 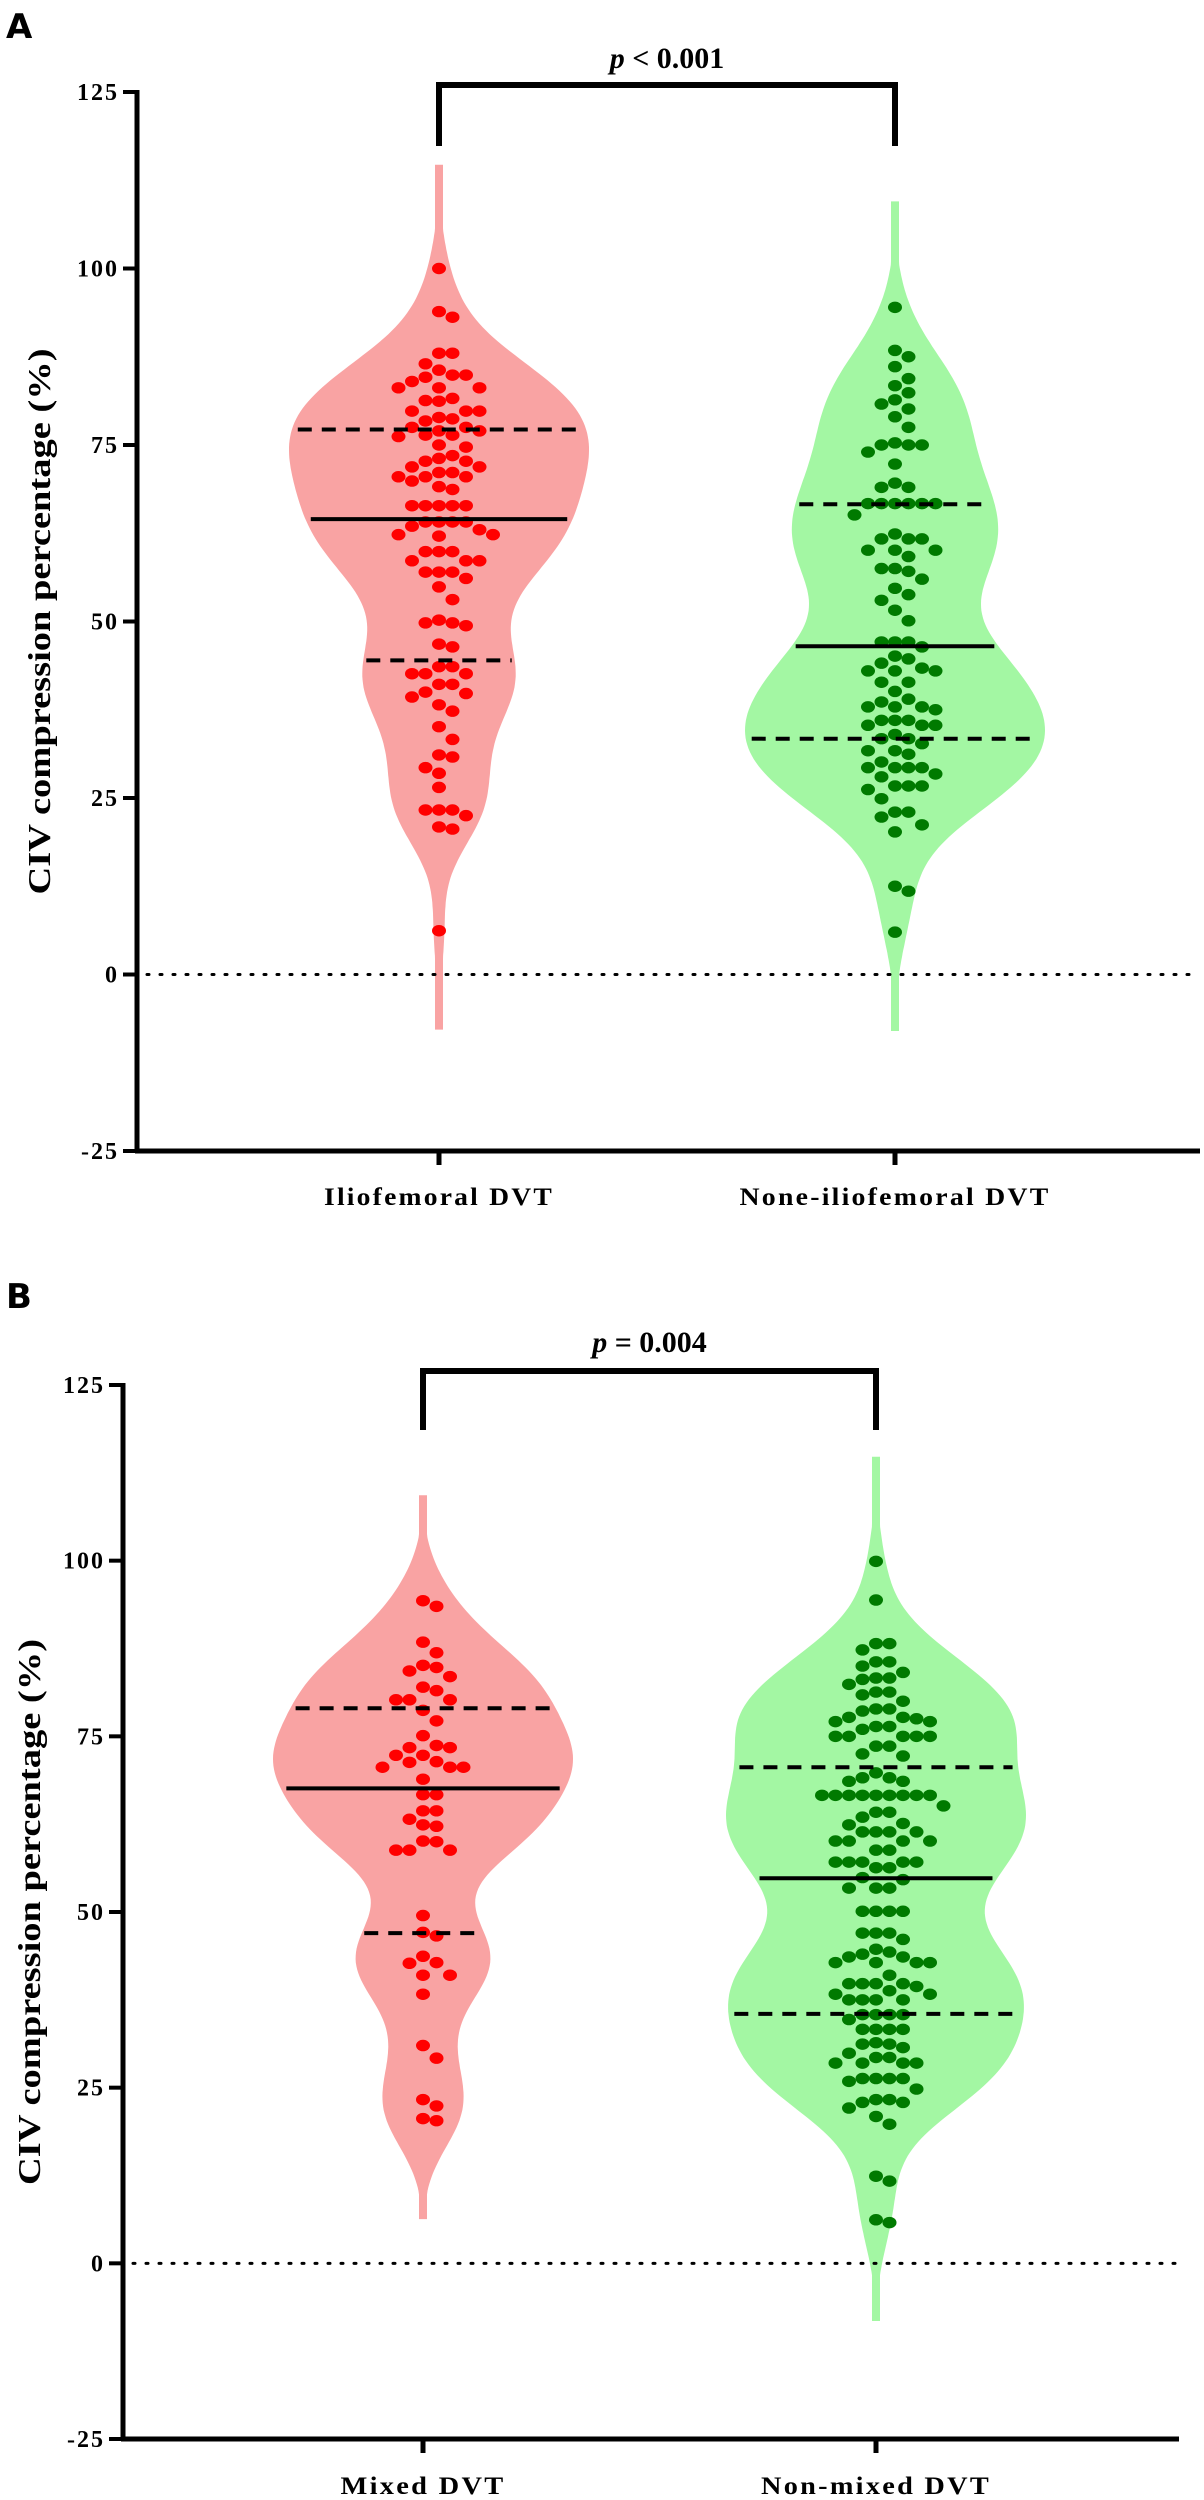 What do you see at coordinates (29, 1912) in the screenshot?
I see `y-axis-title: CIV compression percentage (%)` at bounding box center [29, 1912].